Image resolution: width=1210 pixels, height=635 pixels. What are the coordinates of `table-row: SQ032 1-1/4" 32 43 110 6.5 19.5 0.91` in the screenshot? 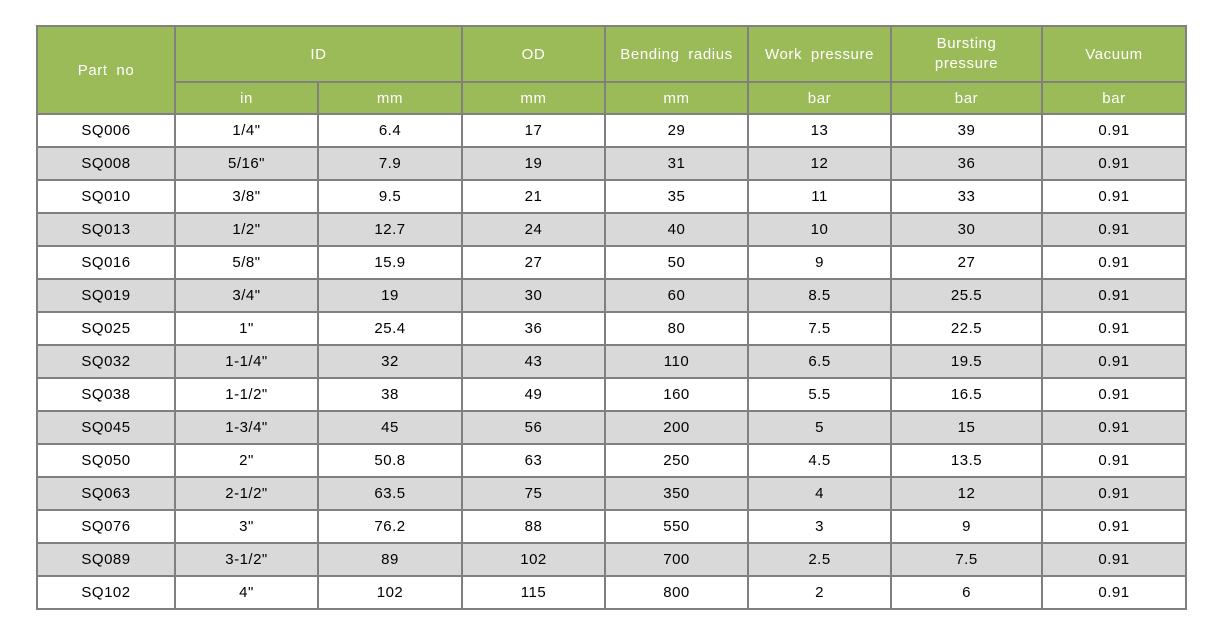 It's located at (612, 361).